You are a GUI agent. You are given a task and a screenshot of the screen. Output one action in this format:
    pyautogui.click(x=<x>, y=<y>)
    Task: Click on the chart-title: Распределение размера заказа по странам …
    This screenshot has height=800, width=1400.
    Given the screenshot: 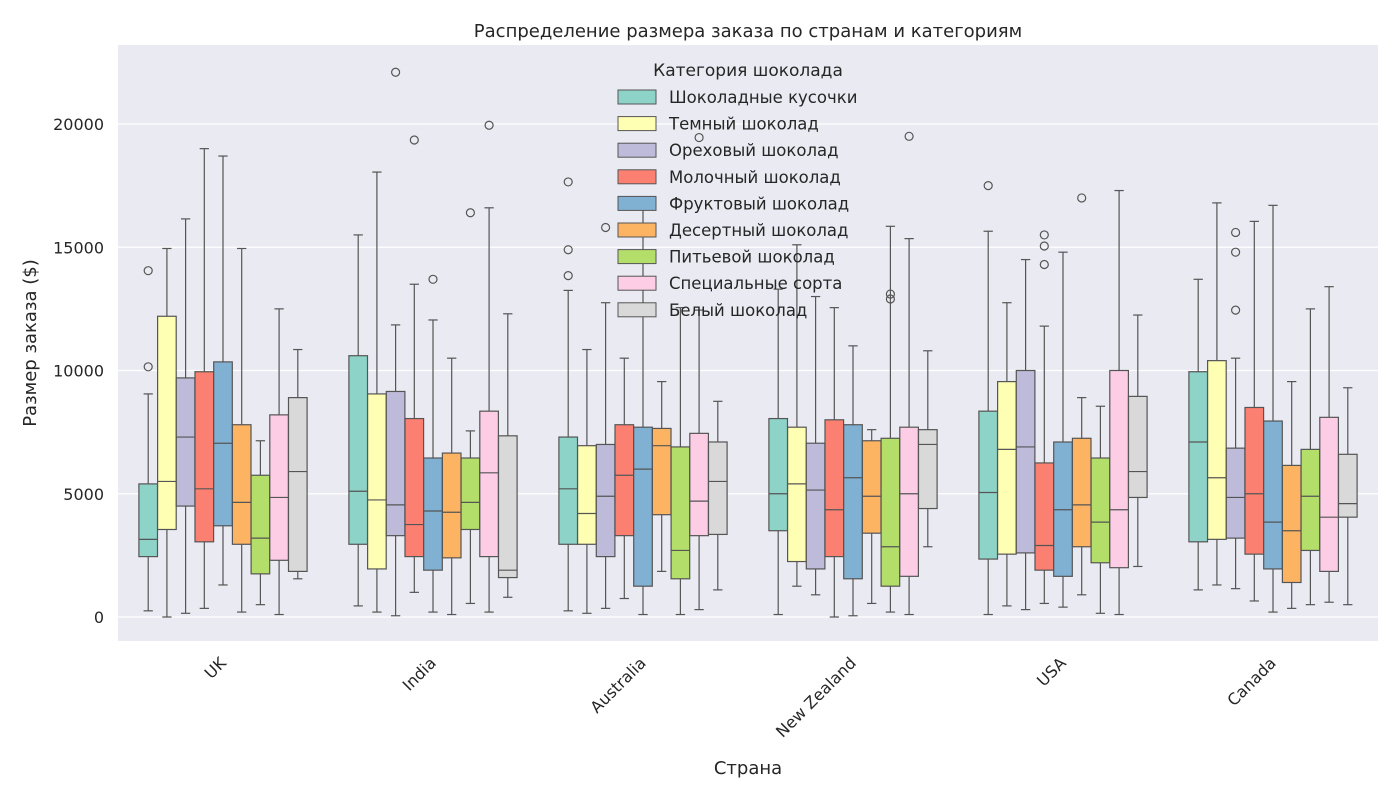 What is the action you would take?
    pyautogui.click(x=748, y=31)
    